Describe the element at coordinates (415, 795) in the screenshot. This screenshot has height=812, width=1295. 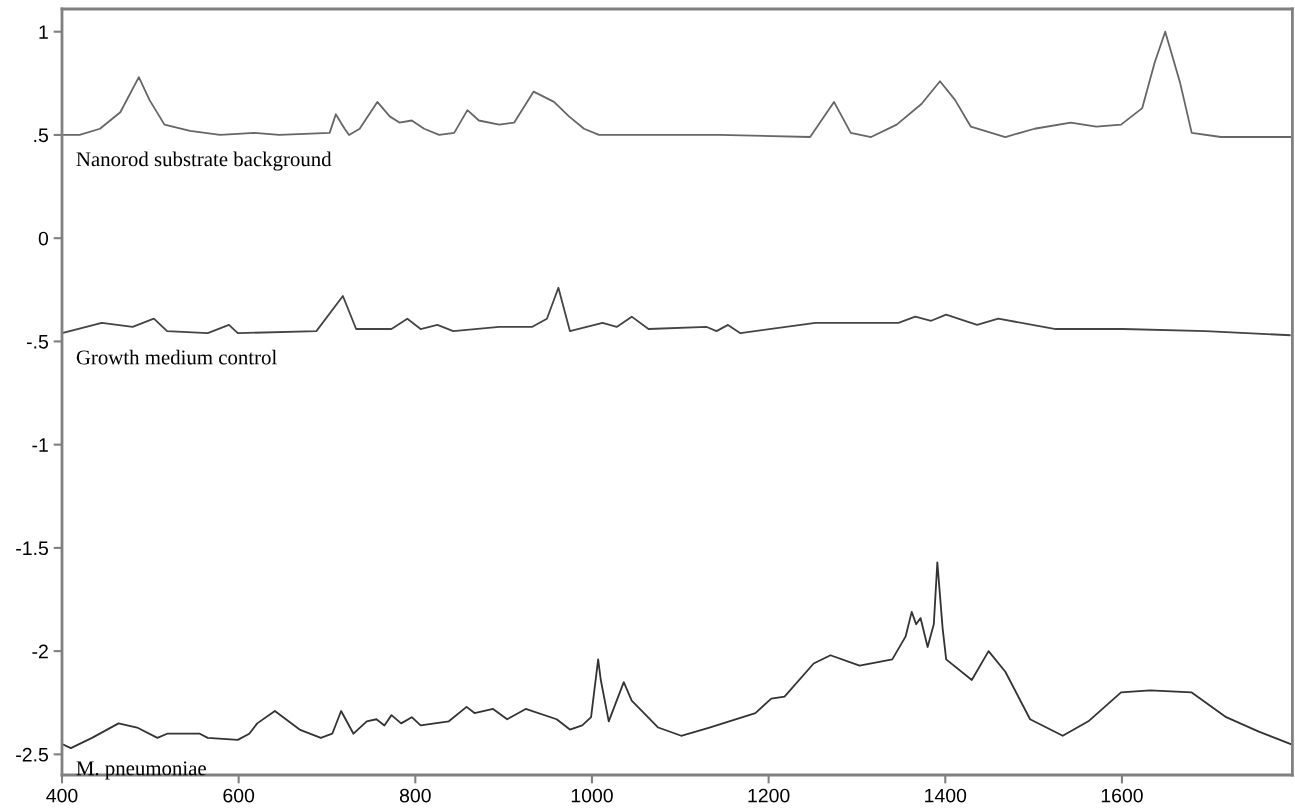
I see `x-tick-label: 800` at that location.